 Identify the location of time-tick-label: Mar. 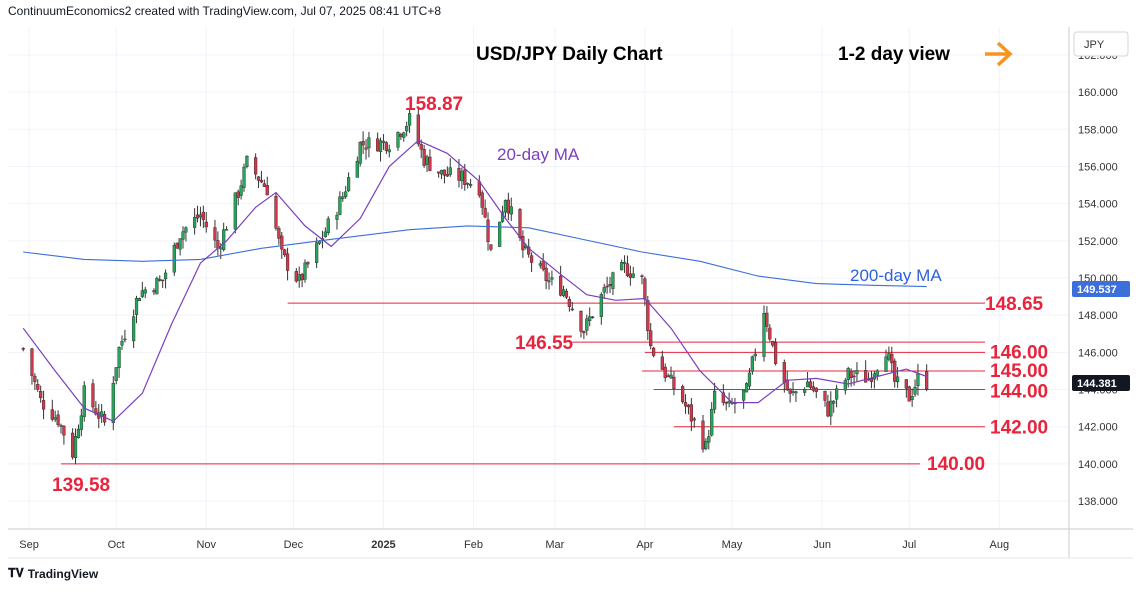
(554, 545).